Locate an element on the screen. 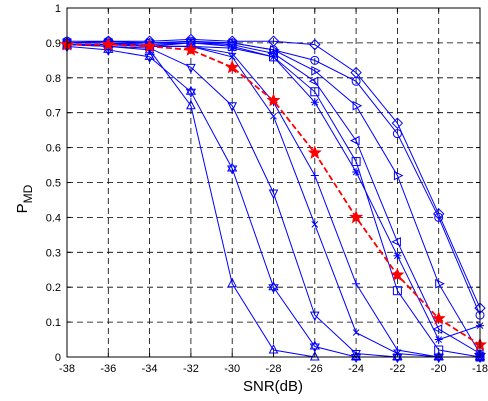  y-axis-label-main: P is located at coordinates (22, 208).